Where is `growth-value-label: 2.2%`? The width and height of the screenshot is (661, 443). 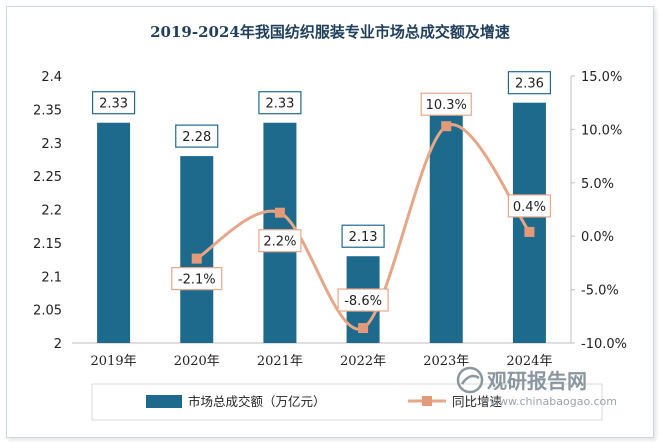 growth-value-label: 2.2% is located at coordinates (280, 241).